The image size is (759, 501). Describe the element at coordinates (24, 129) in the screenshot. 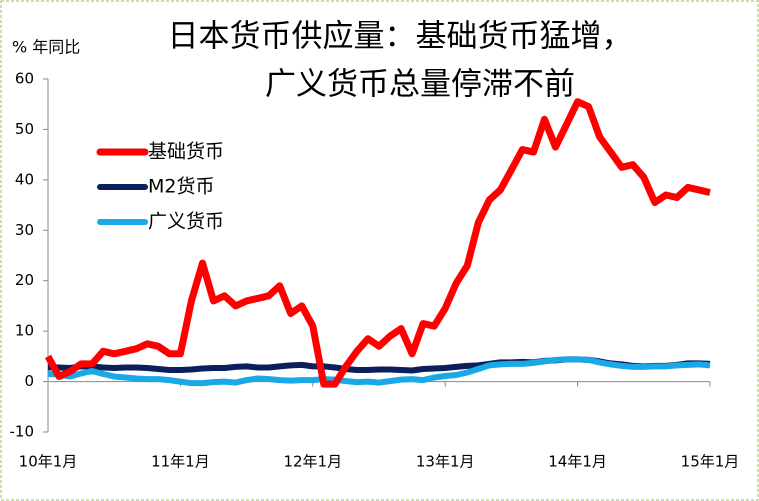

I see `y-tick-label: 50` at that location.